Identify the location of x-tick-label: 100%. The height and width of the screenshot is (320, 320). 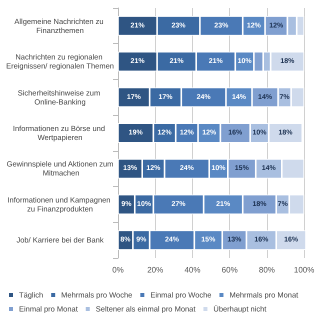
(304, 270).